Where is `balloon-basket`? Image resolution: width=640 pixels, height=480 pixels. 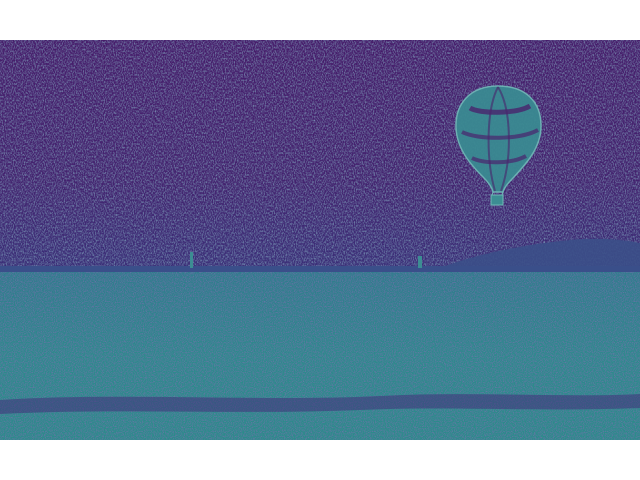 balloon-basket is located at coordinates (497, 200).